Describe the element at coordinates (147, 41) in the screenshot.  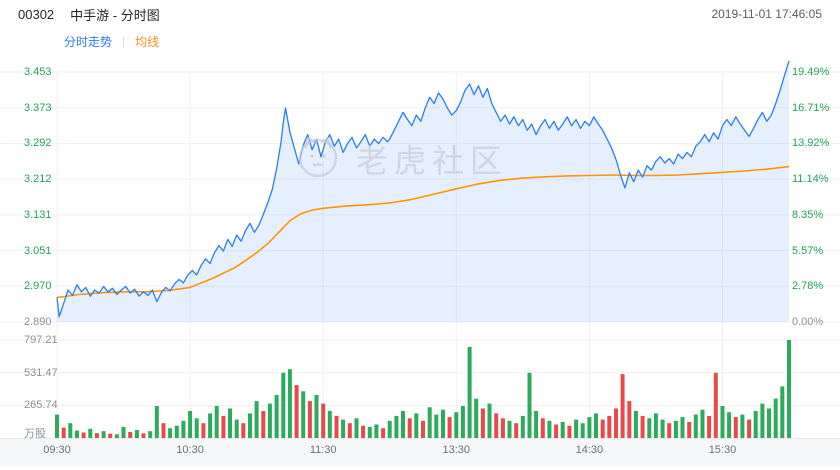
I see `tab-moving-average: 均线` at that location.